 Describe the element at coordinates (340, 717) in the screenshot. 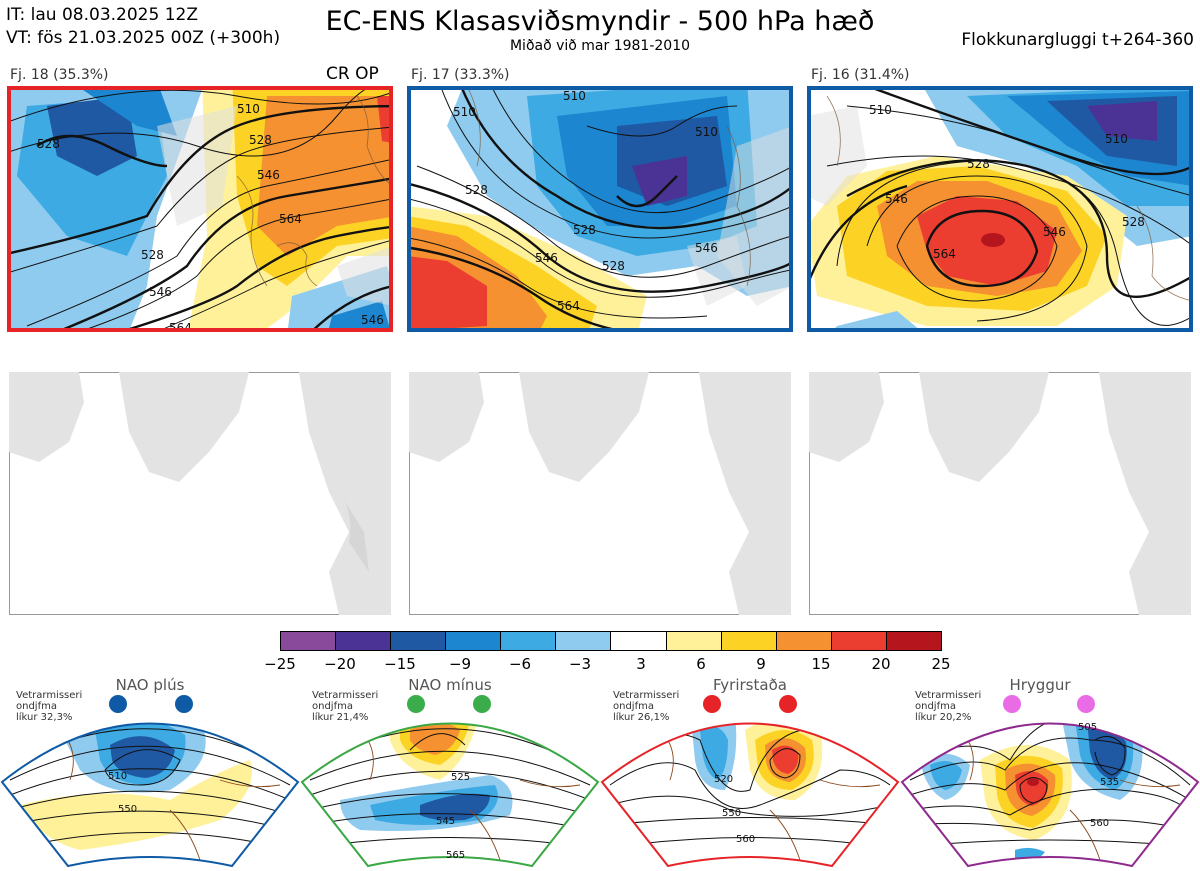

I see `regime-note-line: líkur 21,4%` at that location.